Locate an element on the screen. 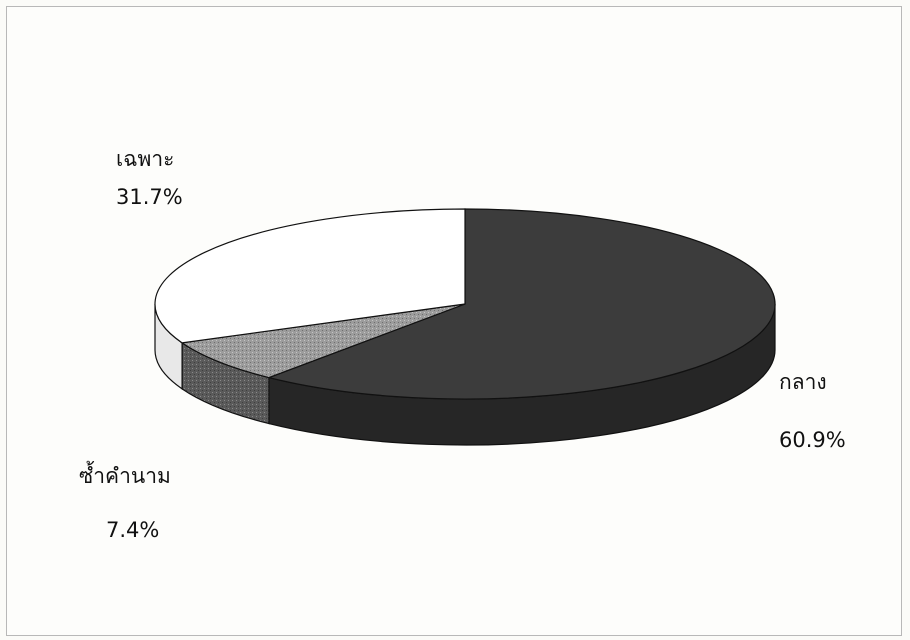 The width and height of the screenshot is (910, 640). slice-percent-sam-khamnam: 7.4% is located at coordinates (132, 530).